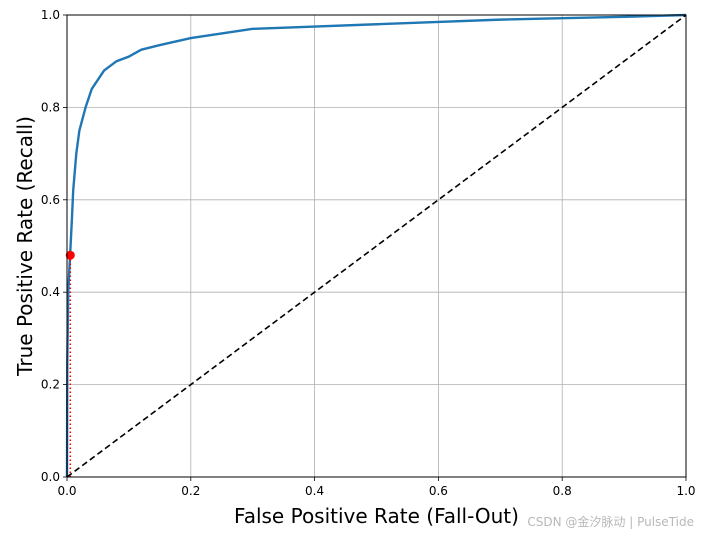 The image size is (708, 536). What do you see at coordinates (50, 15) in the screenshot?
I see `y-tick-label: 1.0` at bounding box center [50, 15].